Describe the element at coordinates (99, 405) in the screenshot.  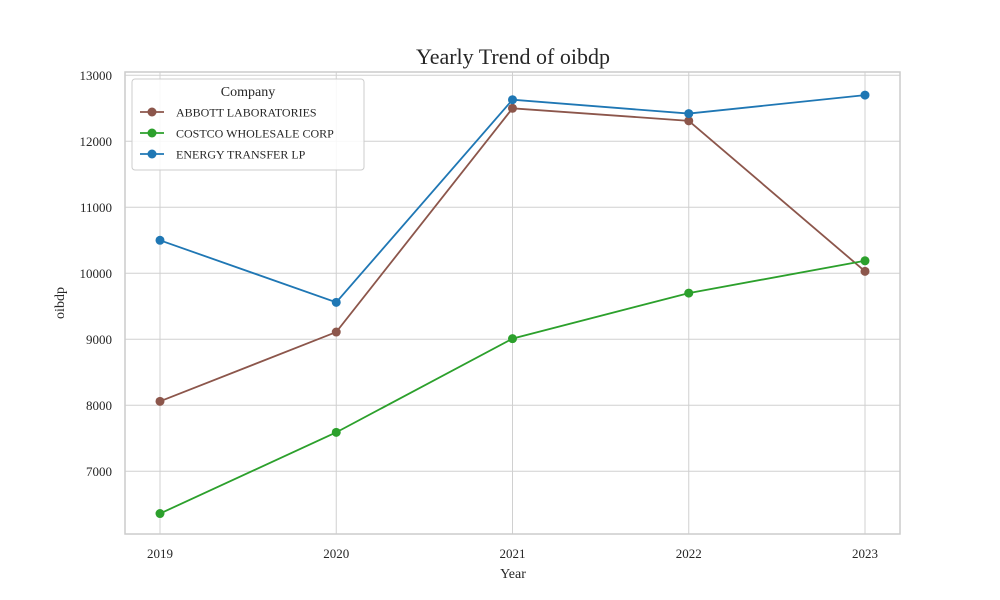
I see `y-tick-label: 8000` at that location.